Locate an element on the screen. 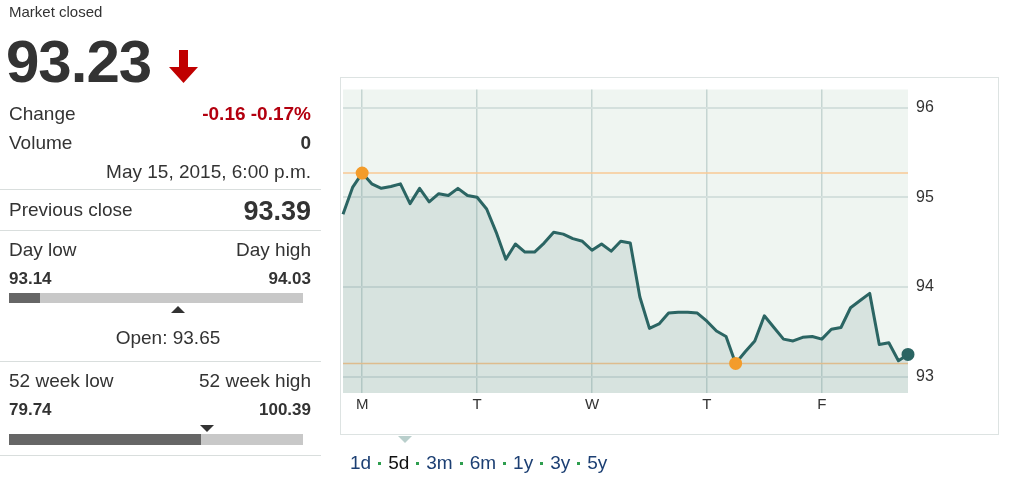 The width and height of the screenshot is (1010, 487). x-tick-label: M is located at coordinates (362, 404).